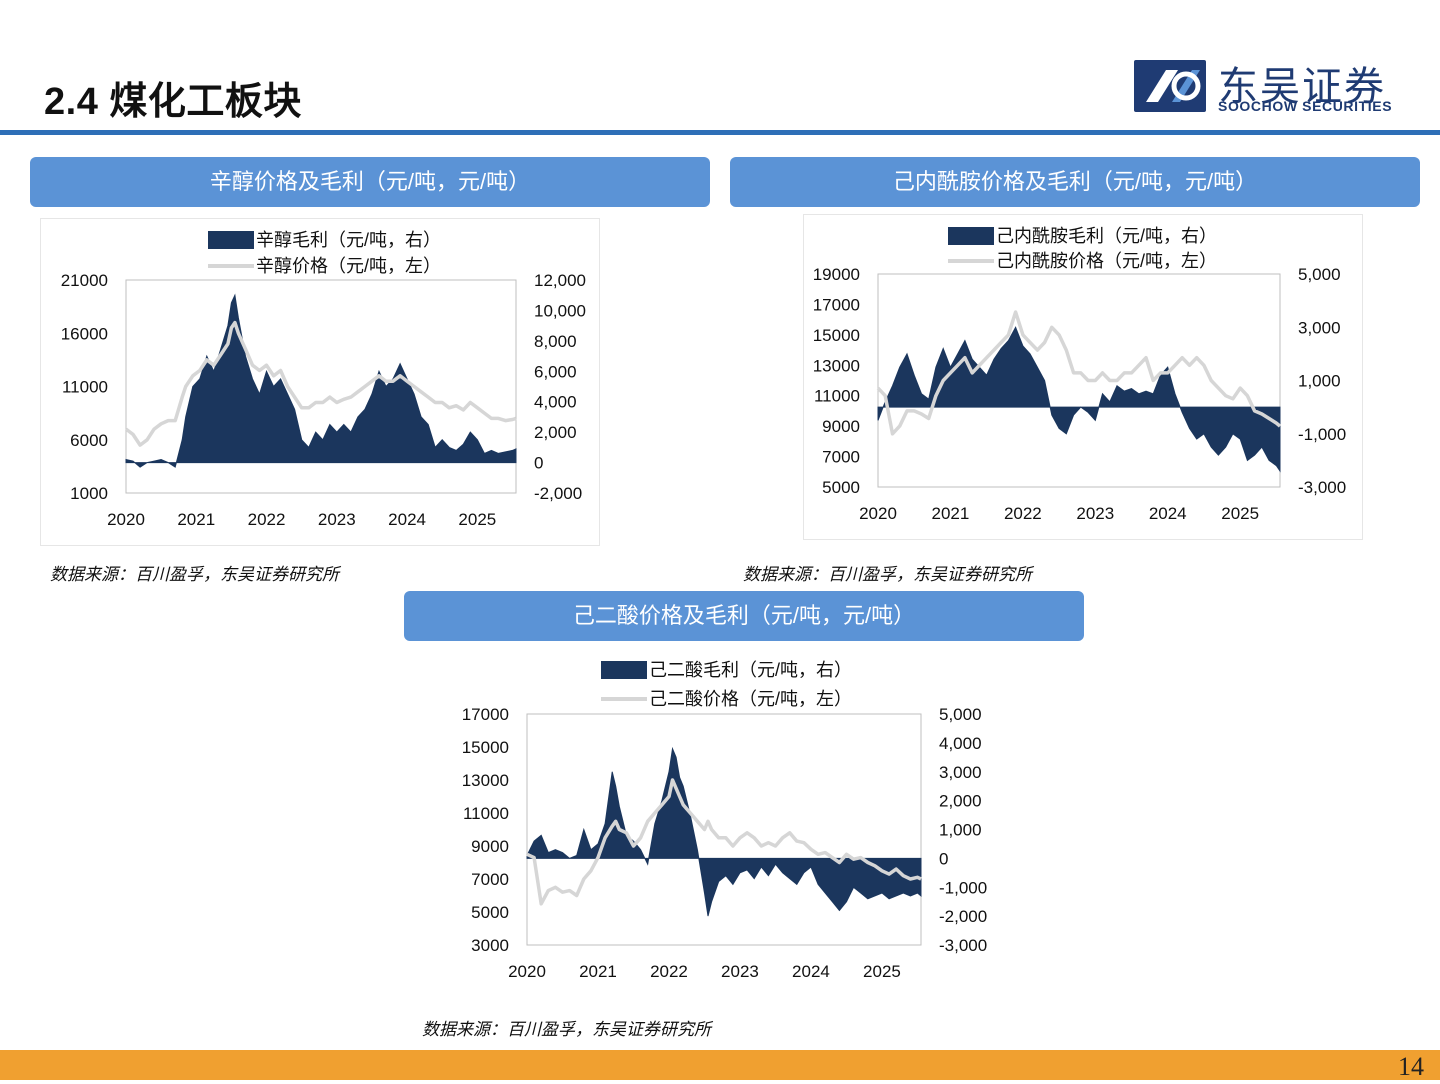 This screenshot has height=1084, width=1440. Describe the element at coordinates (370, 182) in the screenshot. I see `panel-header-octanol: 辛醇价格及毛利（元/吨，元/吨）` at that location.